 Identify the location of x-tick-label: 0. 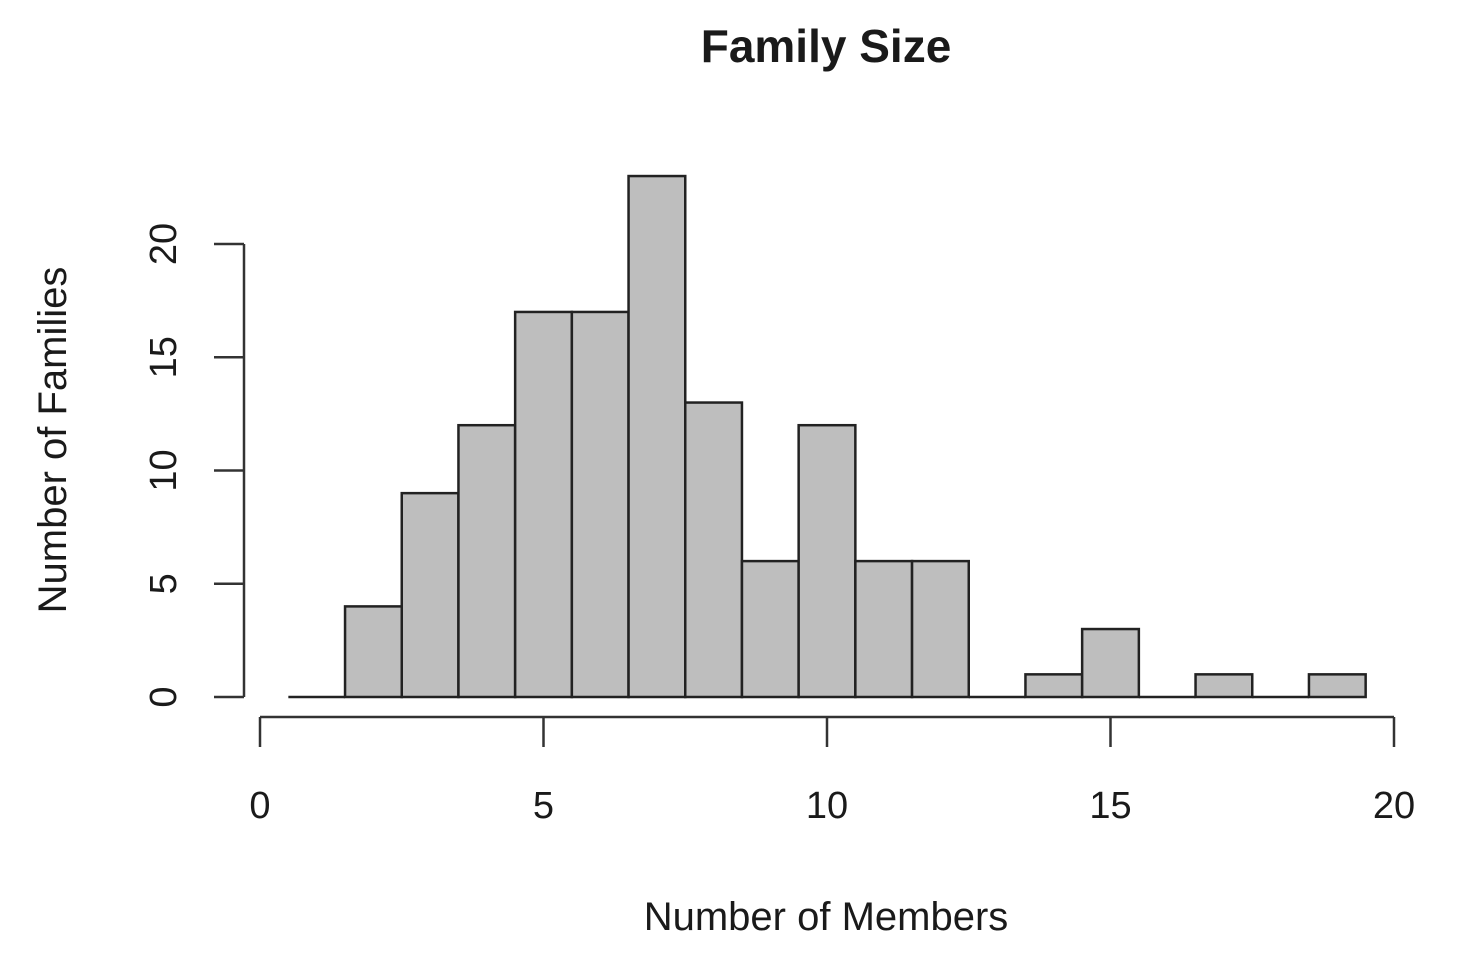
(259, 806).